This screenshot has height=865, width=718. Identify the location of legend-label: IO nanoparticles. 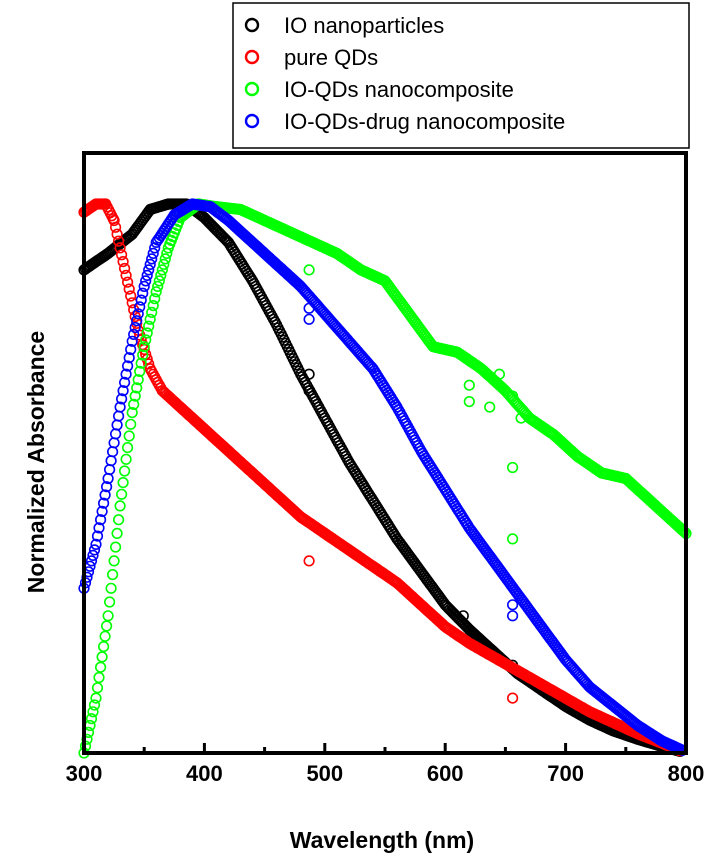
(364, 25).